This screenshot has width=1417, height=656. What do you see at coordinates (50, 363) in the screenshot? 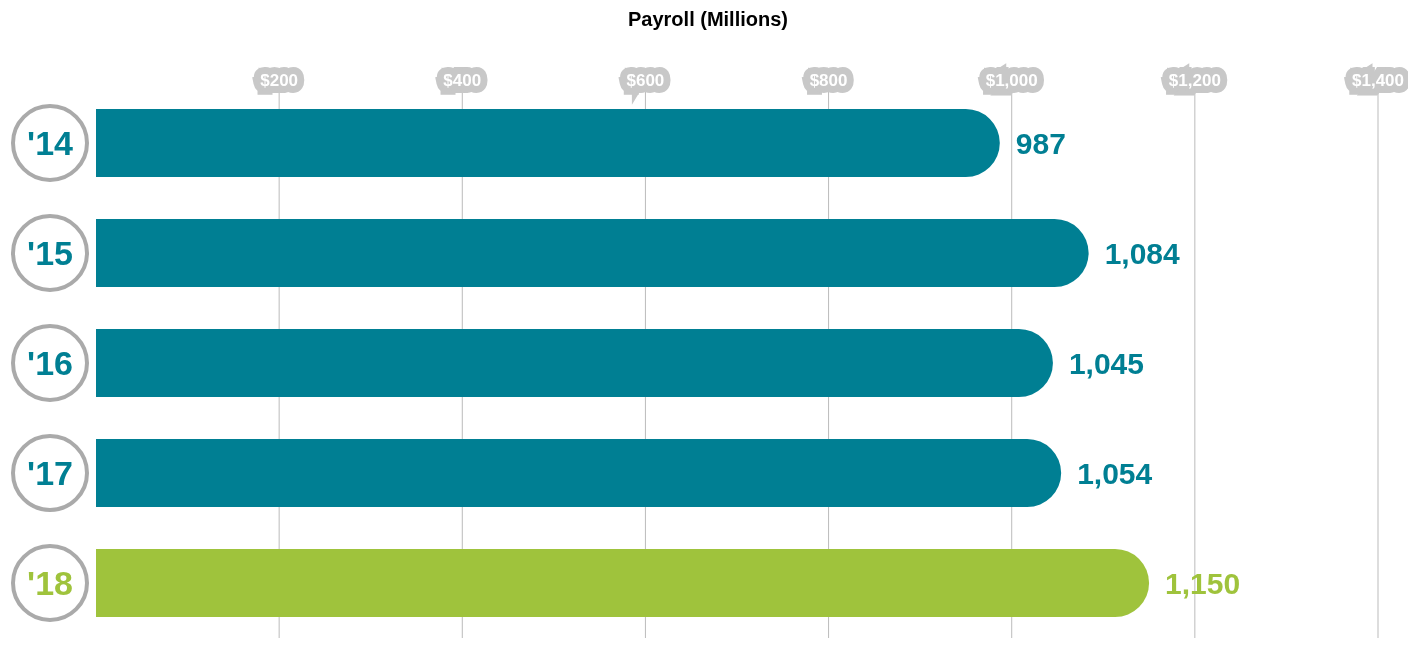
I see `y-tick-label: '16` at bounding box center [50, 363].